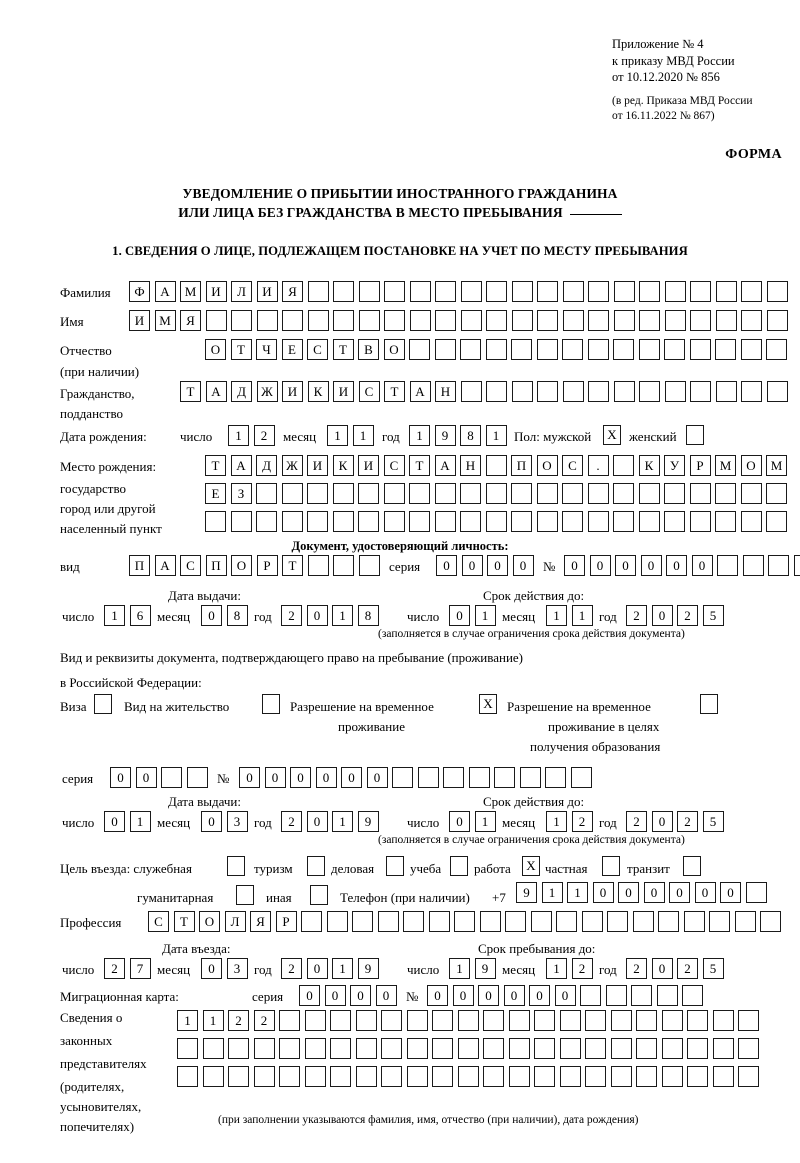  Describe the element at coordinates (526, 892) in the screenshot. I see `cell: 9` at that location.